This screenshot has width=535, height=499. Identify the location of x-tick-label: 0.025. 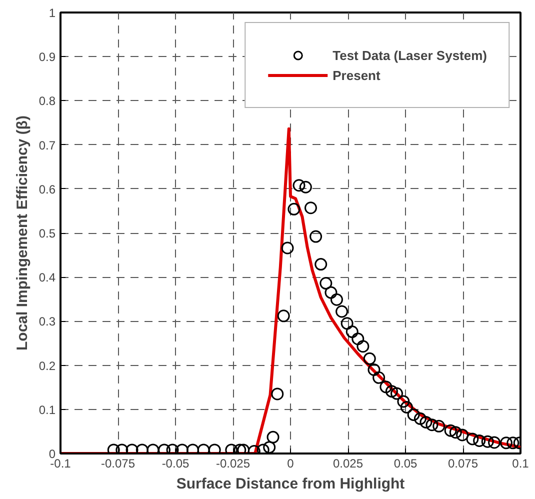
(348, 463).